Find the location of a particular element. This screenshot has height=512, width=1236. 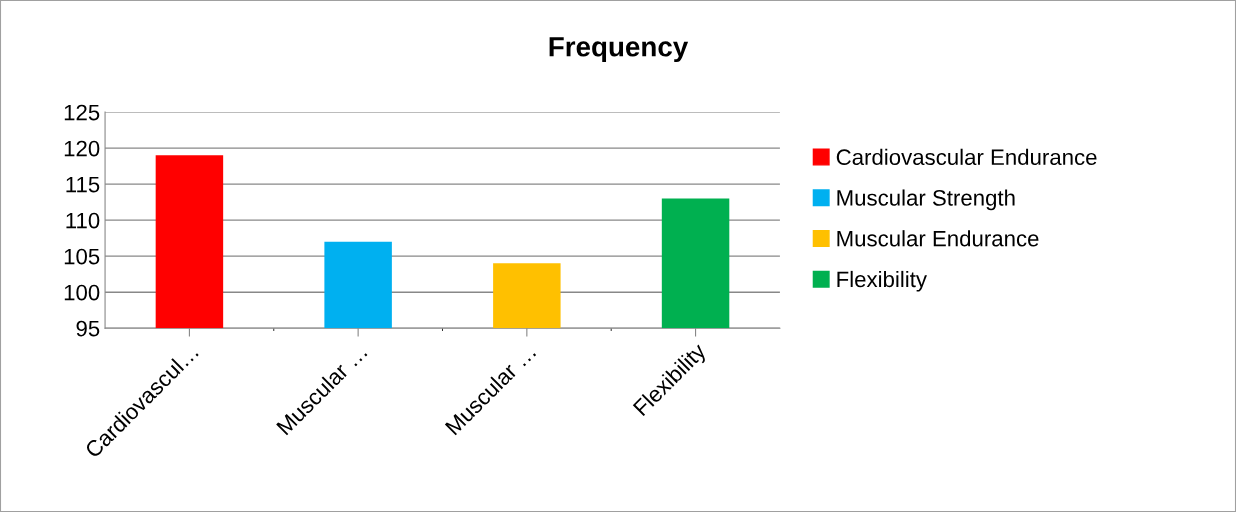

y-tick-label: 95 is located at coordinates (88, 328).